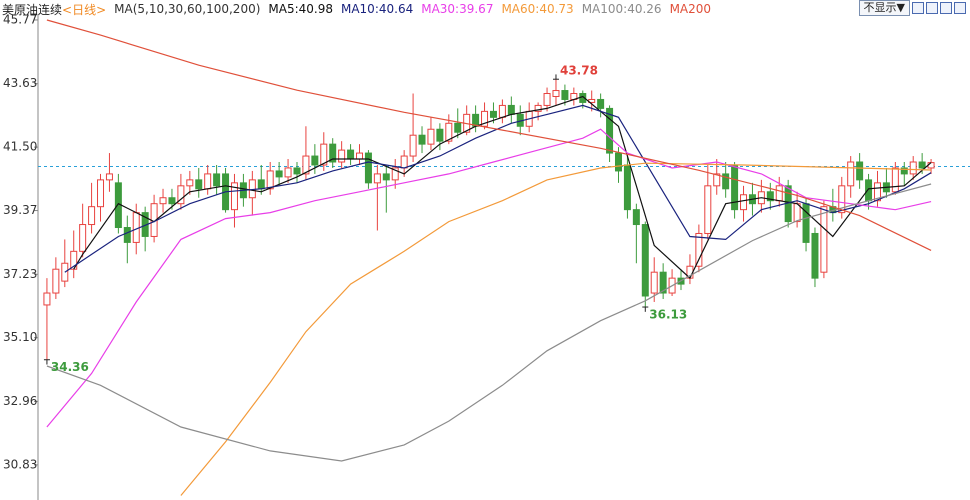  What do you see at coordinates (668, 315) in the screenshot?
I see `annotation-label: 36.13` at bounding box center [668, 315].